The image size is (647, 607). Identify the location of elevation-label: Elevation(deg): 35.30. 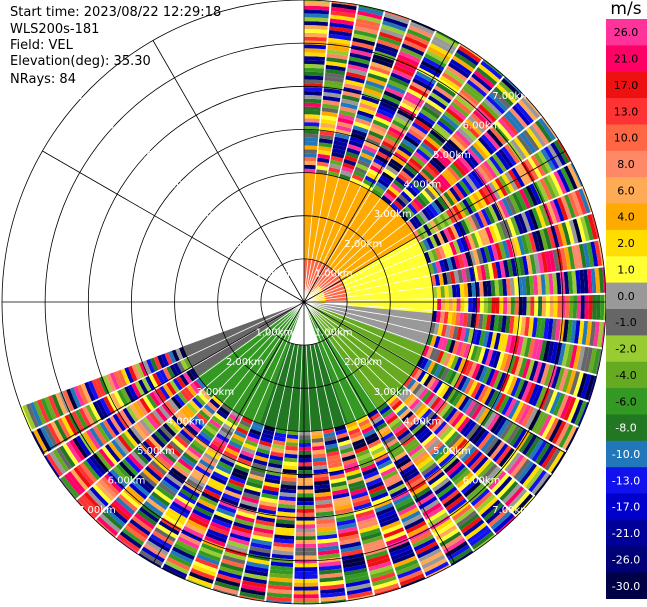
(80, 61).